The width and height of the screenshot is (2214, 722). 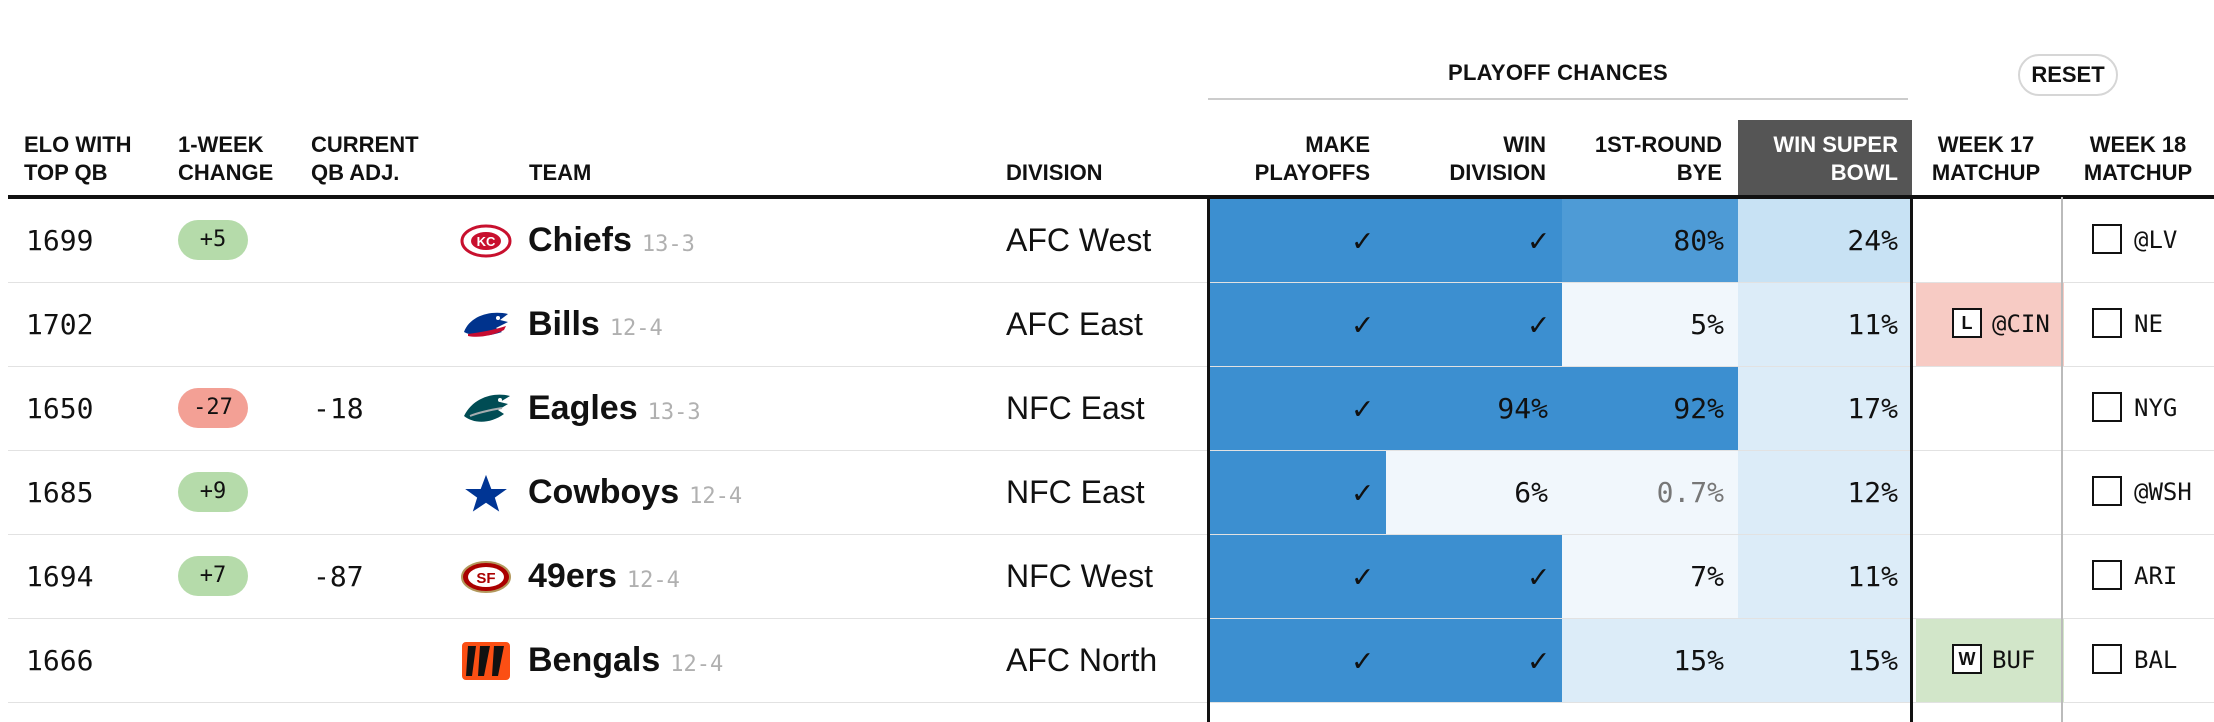 What do you see at coordinates (2068, 75) in the screenshot?
I see `reset-button: RESET` at bounding box center [2068, 75].